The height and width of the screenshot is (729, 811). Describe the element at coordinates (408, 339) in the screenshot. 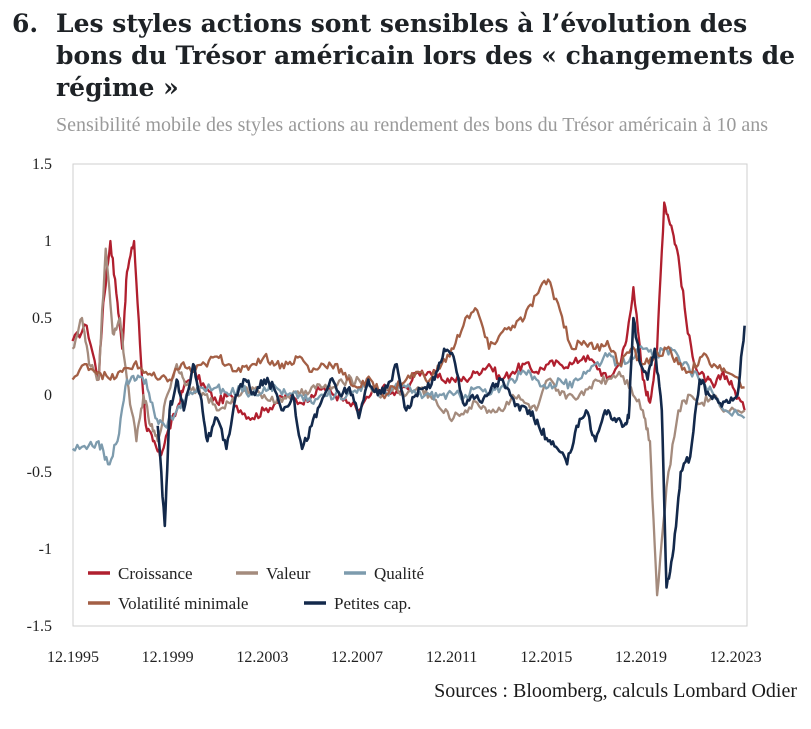

I see `series-line-volatilit-minimale` at that location.